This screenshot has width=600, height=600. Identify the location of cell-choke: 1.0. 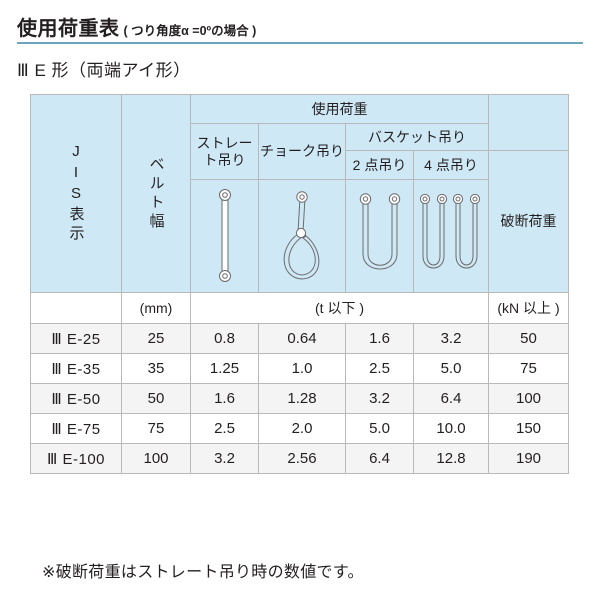
(302, 368).